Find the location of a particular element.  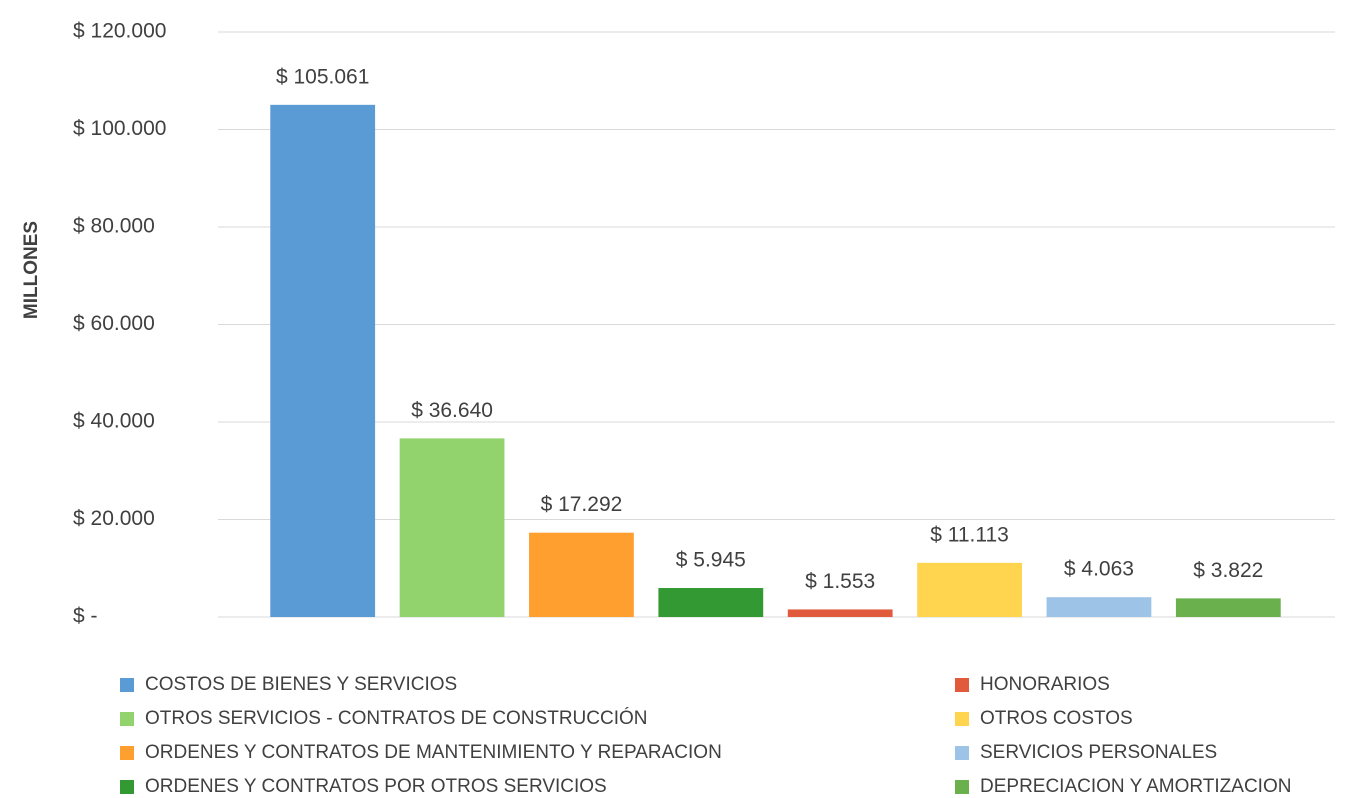

legend-label: SERVICIOS PERSONALES is located at coordinates (1098, 752).